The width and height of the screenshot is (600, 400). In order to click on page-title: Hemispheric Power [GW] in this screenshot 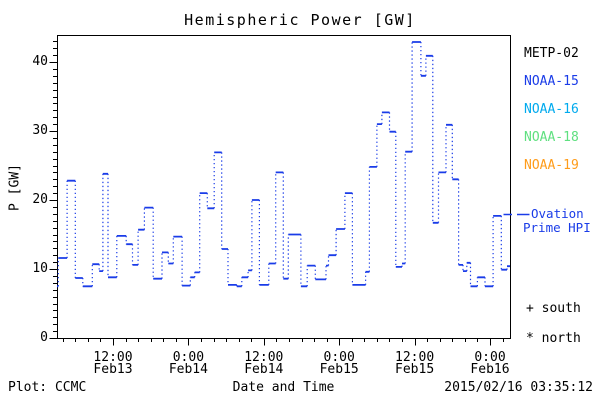, I will do `click(300, 20)`.